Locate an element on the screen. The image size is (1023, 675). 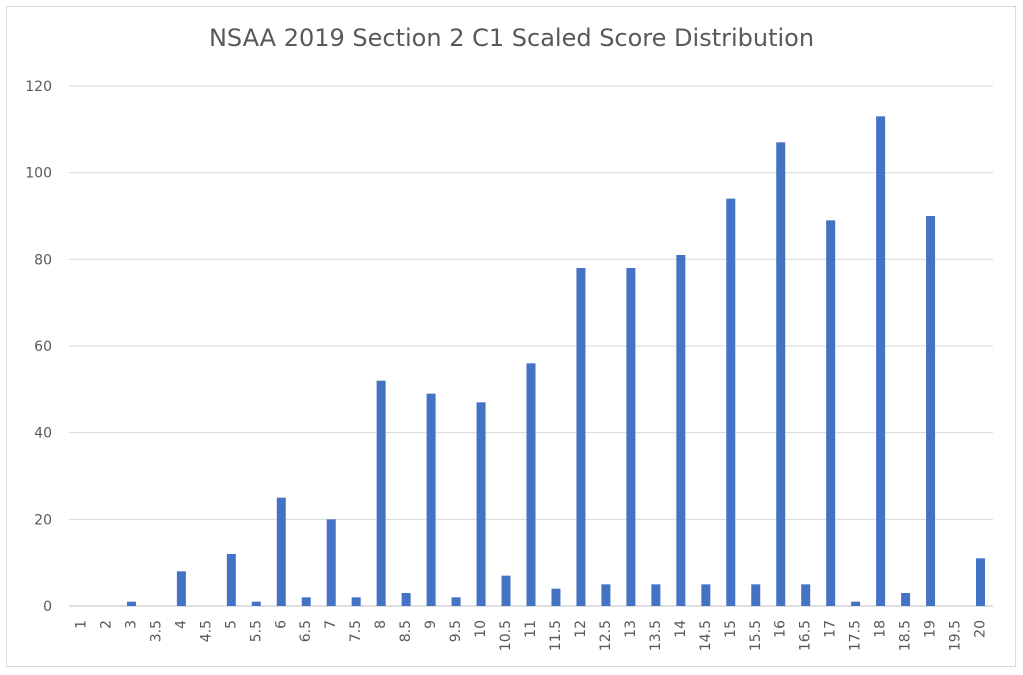
y-tick-label: 0 is located at coordinates (47, 607).